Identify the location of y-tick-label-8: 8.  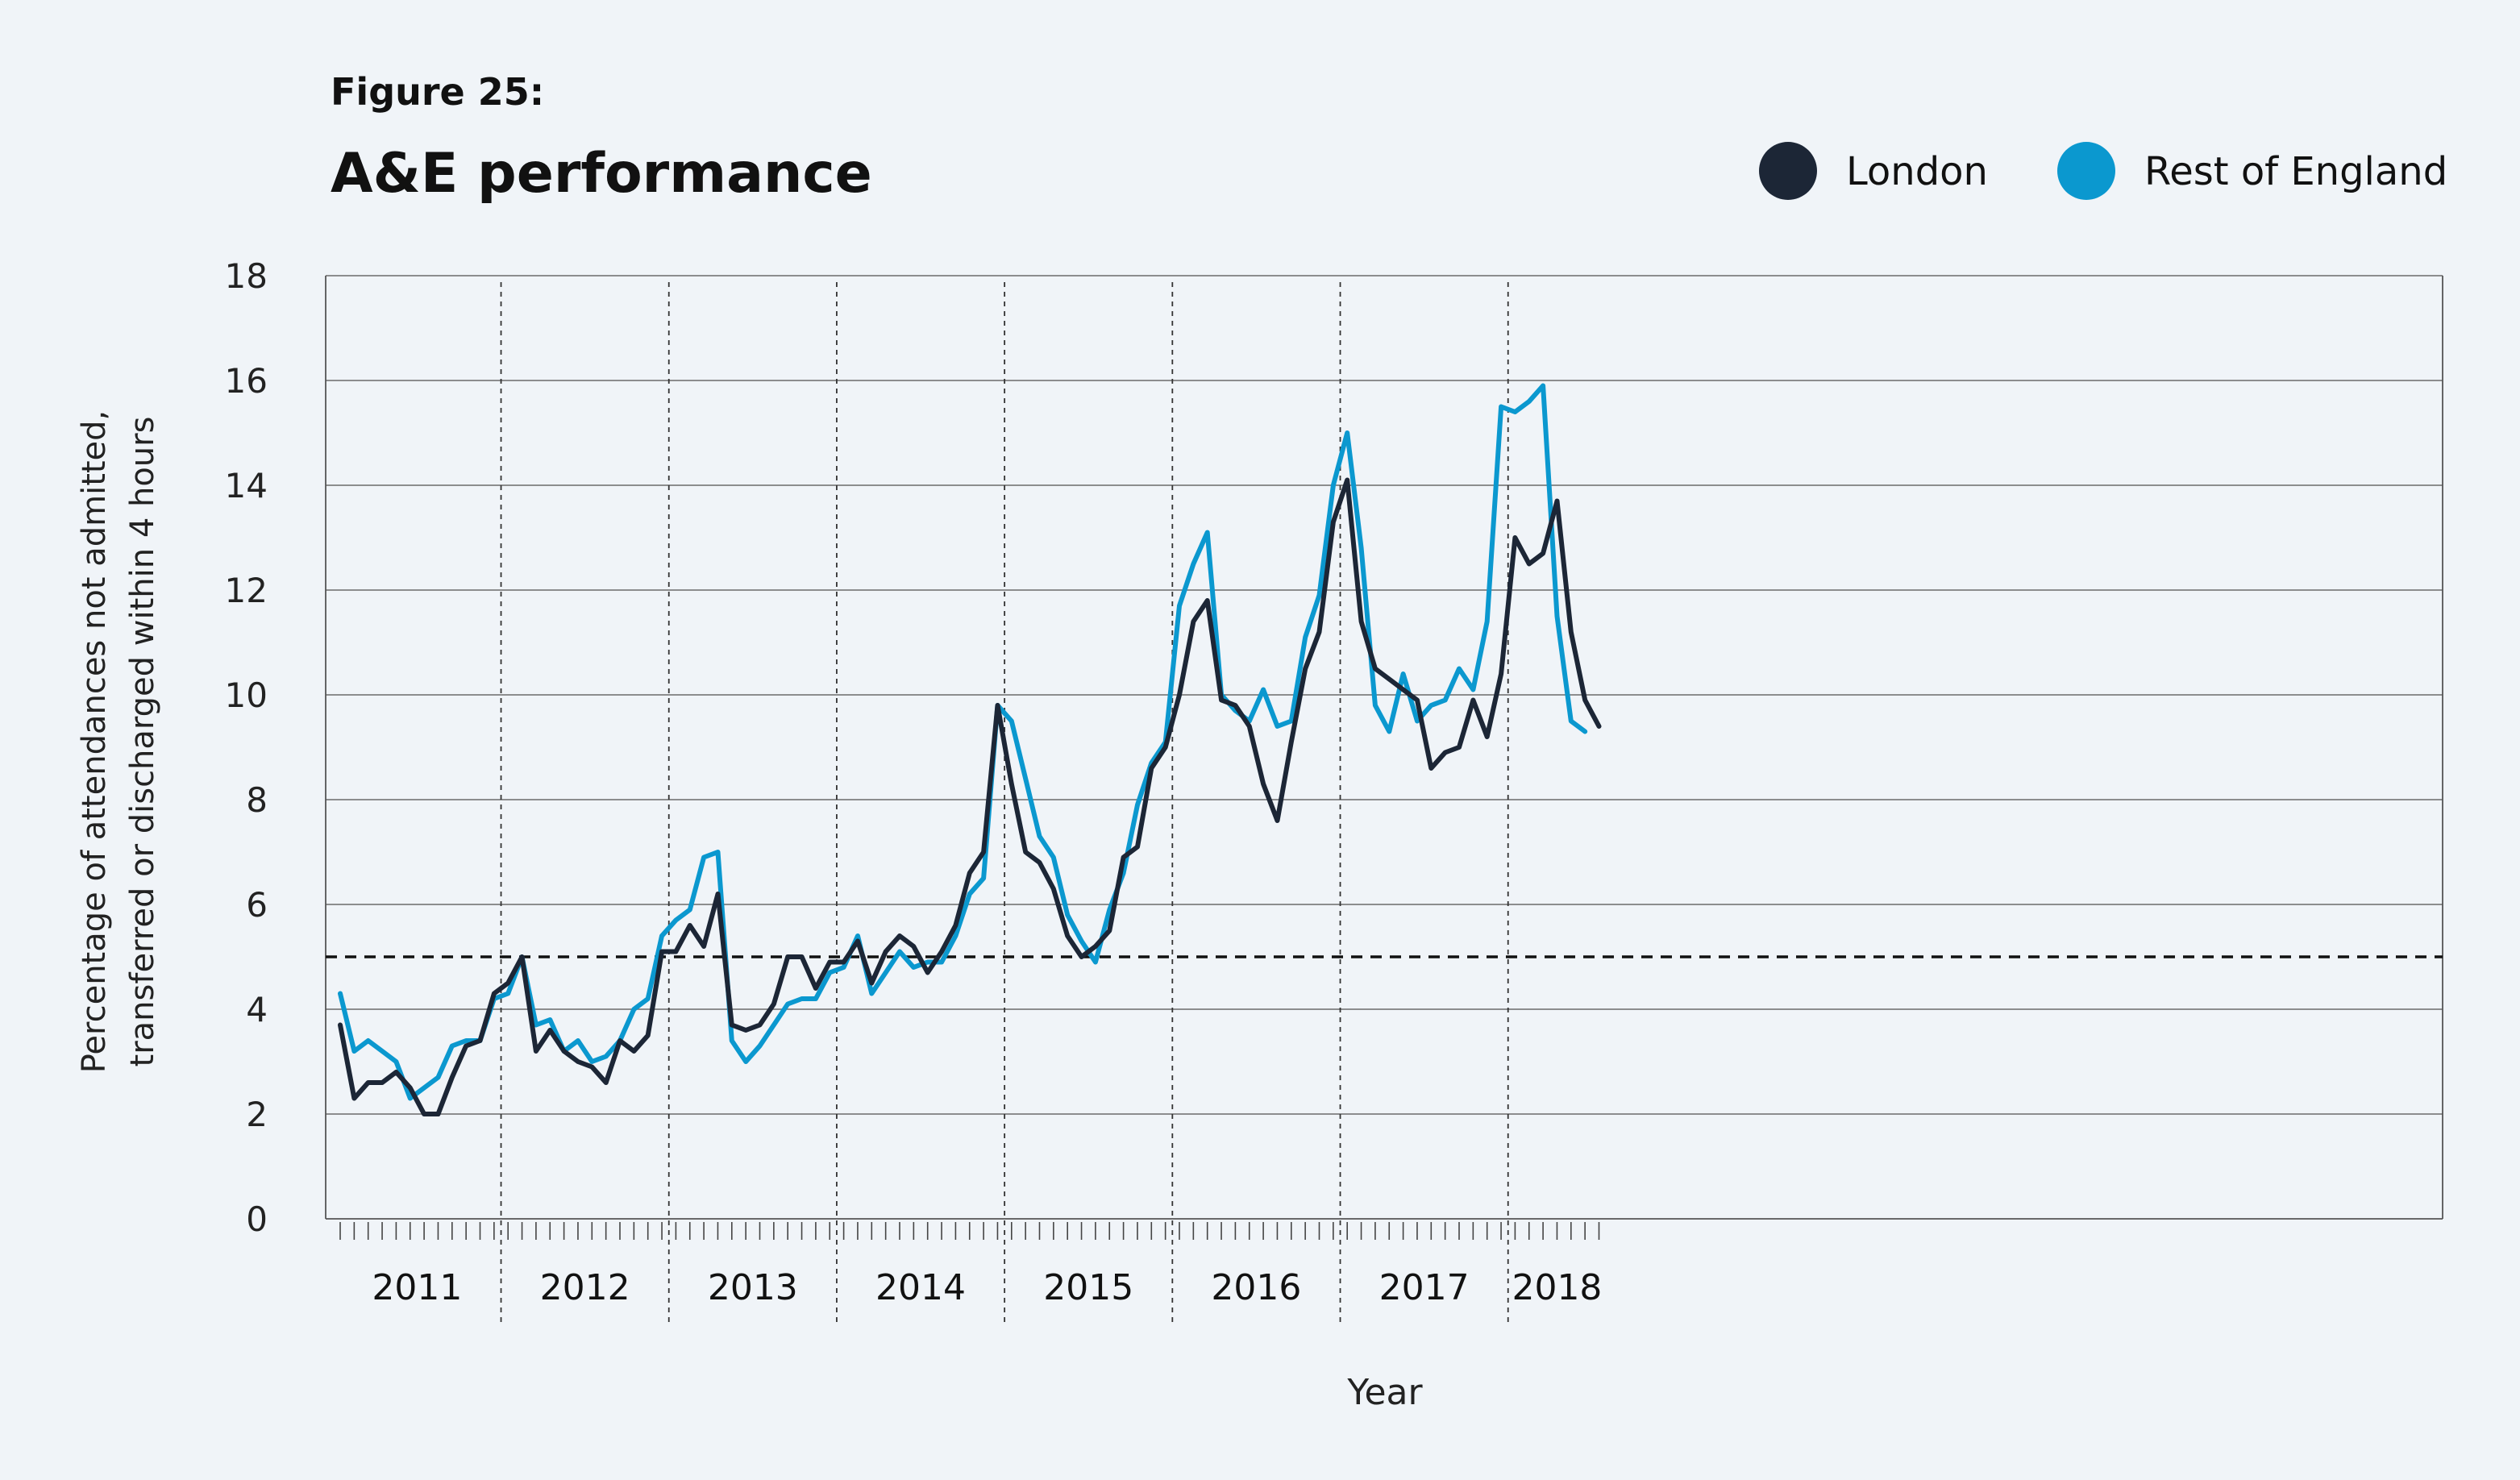
(257, 800).